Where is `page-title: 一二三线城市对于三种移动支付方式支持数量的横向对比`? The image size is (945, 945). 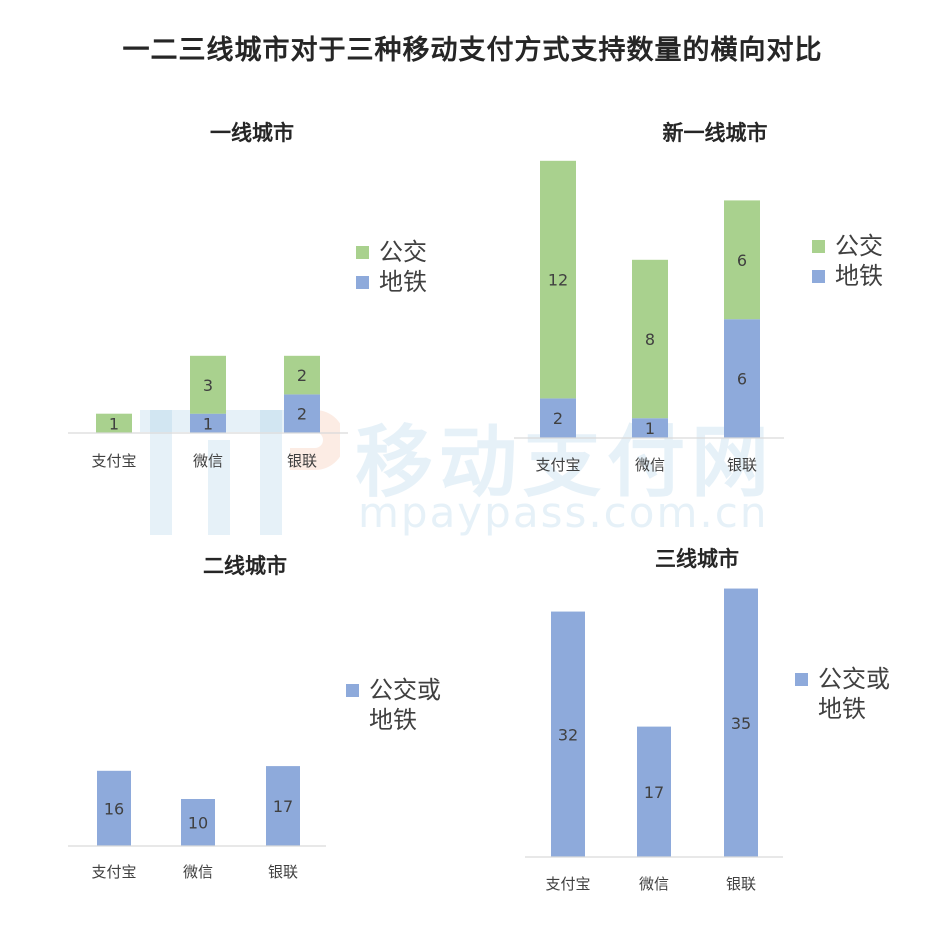 page-title: 一二三线城市对于三种移动支付方式支持数量的横向对比 is located at coordinates (472, 50).